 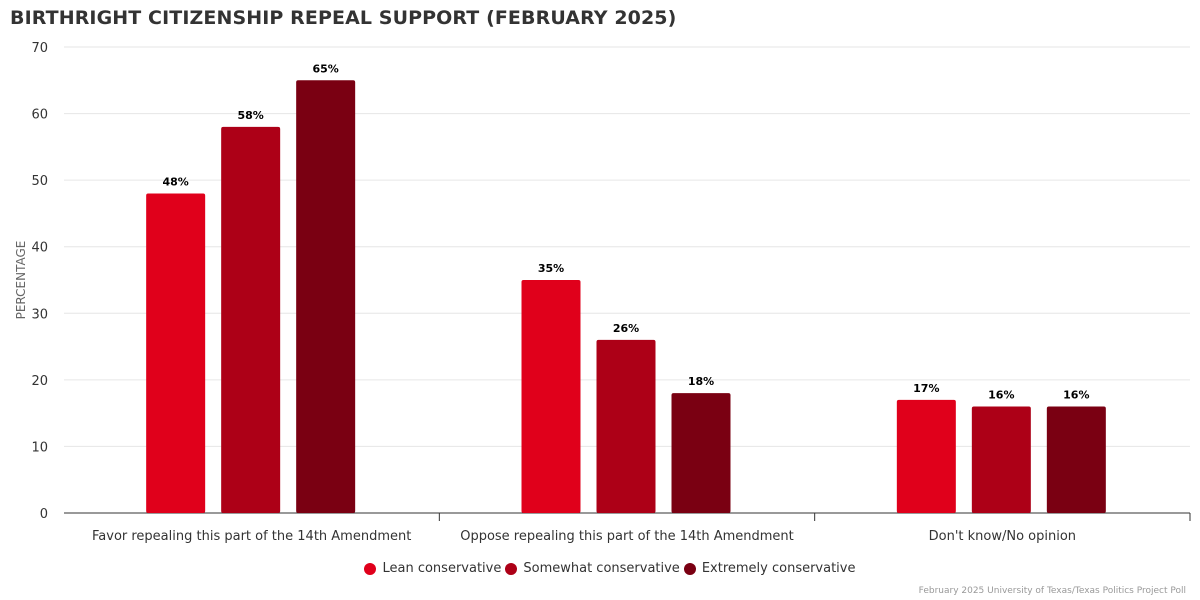 What do you see at coordinates (39, 181) in the screenshot?
I see `y-tick-label: 50` at bounding box center [39, 181].